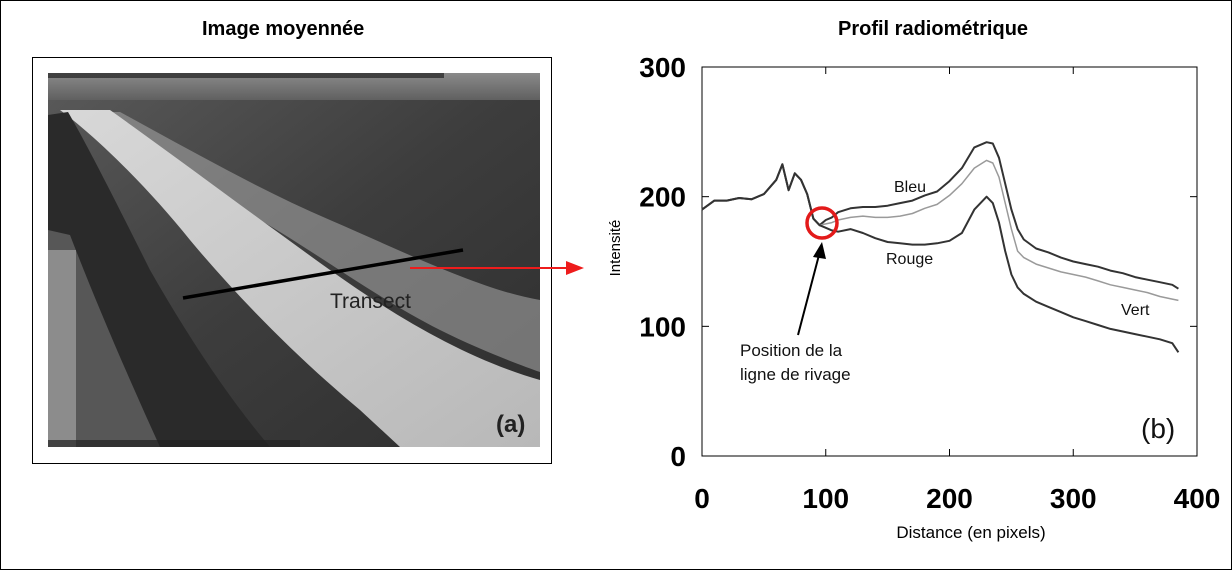  What do you see at coordinates (662, 326) in the screenshot?
I see `y-tick-label: 100` at bounding box center [662, 326].